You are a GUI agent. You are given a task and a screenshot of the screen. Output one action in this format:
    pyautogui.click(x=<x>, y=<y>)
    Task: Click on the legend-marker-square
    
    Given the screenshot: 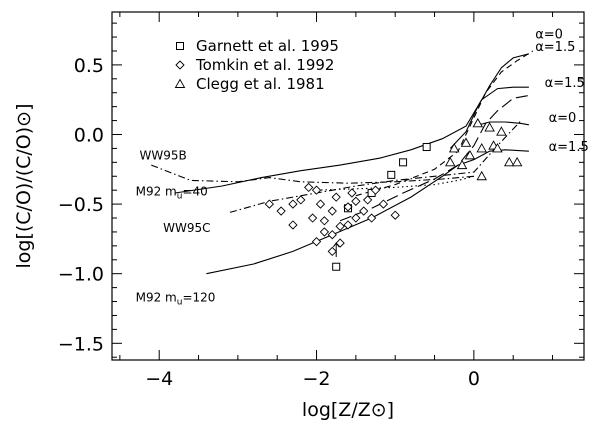 What is the action you would take?
    pyautogui.click(x=180, y=46)
    